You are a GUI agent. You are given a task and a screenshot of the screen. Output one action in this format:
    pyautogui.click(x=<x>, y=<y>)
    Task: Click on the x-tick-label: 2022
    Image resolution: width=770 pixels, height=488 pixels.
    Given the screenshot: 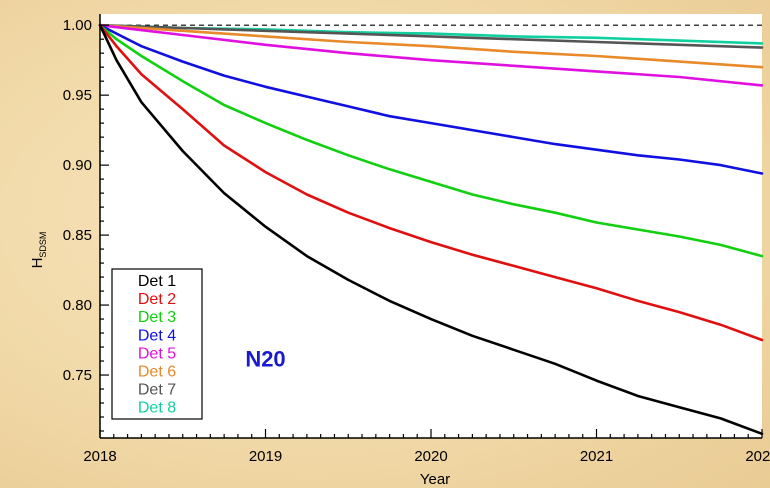 What is the action you would take?
    pyautogui.click(x=757, y=456)
    